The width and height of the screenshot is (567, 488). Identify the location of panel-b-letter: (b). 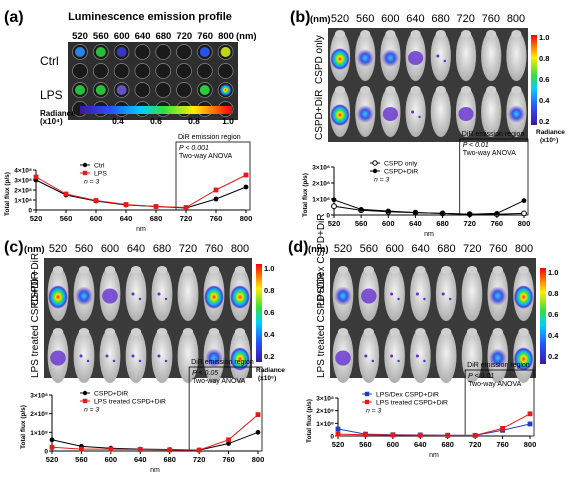
(300, 17).